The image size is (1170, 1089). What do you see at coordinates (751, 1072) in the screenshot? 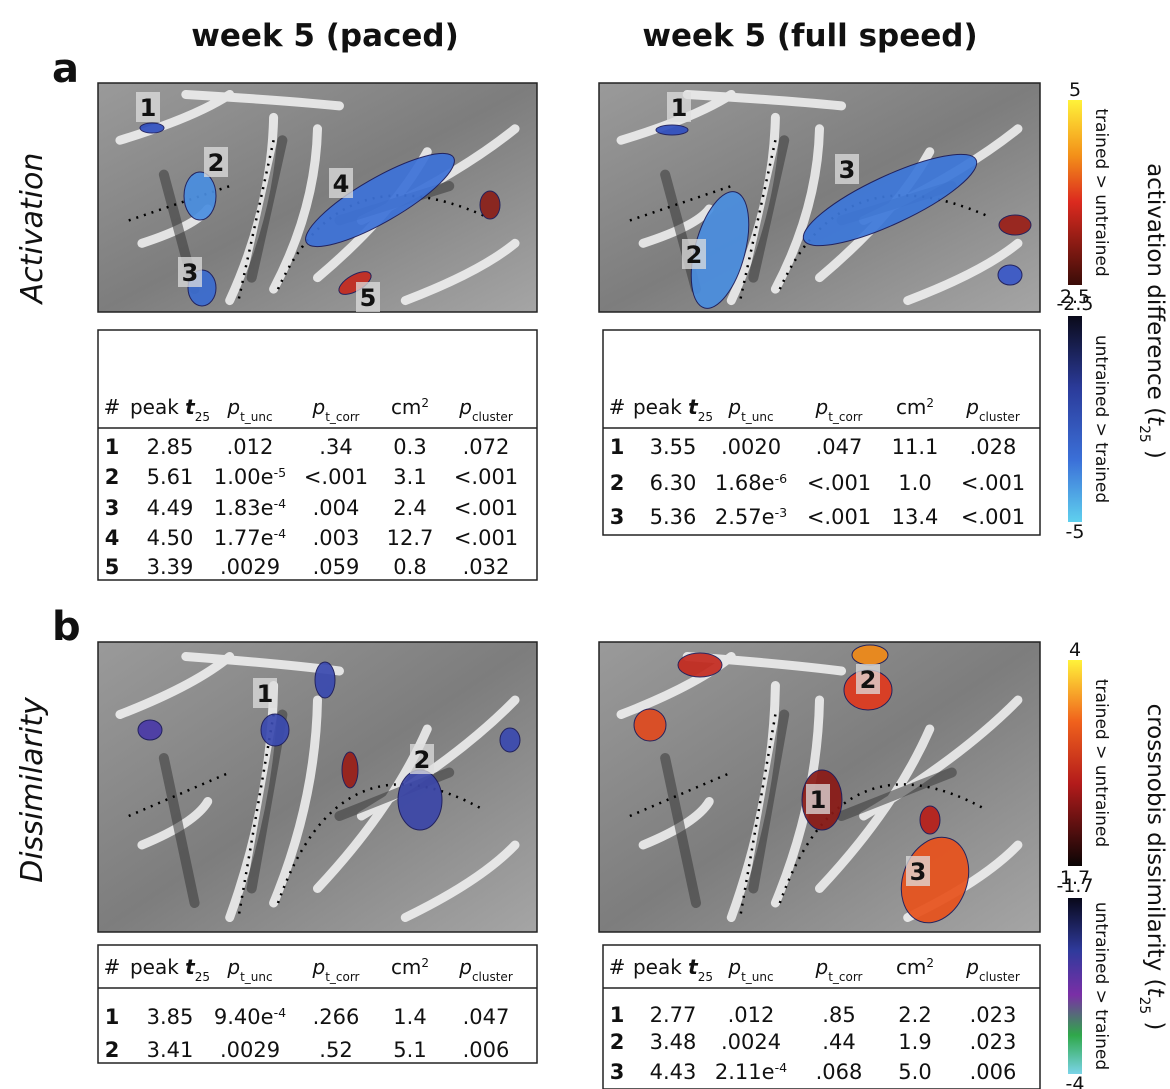
I see `table-cell: 2.11e-4` at bounding box center [751, 1072].